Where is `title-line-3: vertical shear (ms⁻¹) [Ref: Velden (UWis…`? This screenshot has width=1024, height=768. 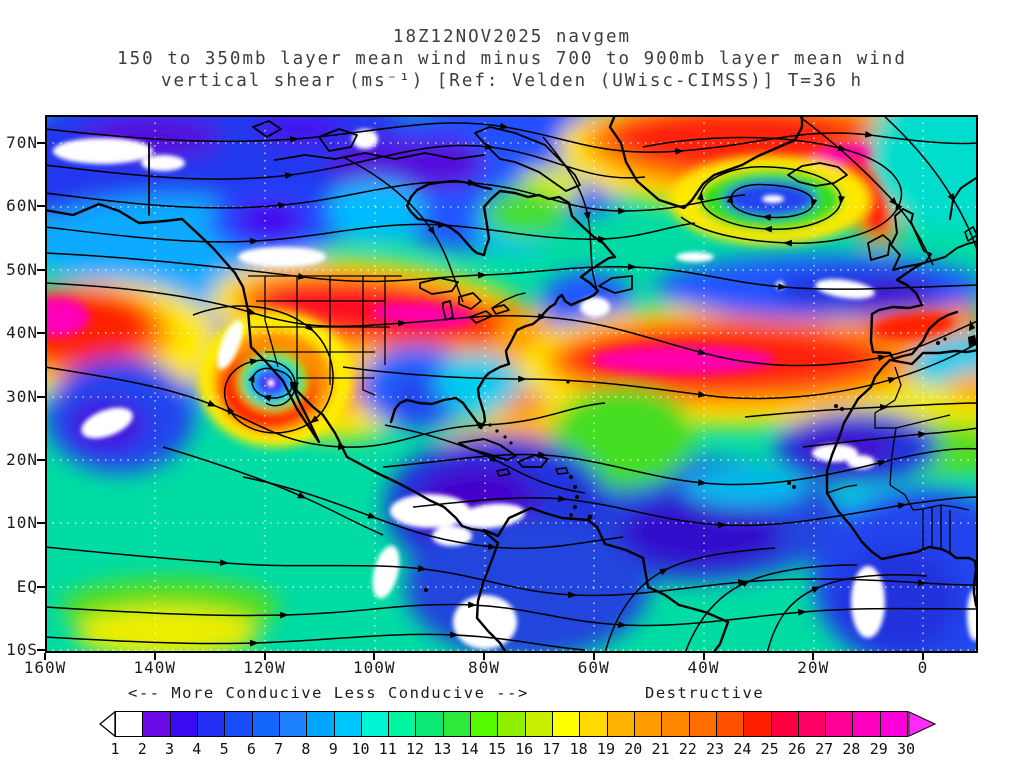 title-line-3: vertical shear (ms⁻¹) [Ref: Velden (UWis… is located at coordinates (511, 81).